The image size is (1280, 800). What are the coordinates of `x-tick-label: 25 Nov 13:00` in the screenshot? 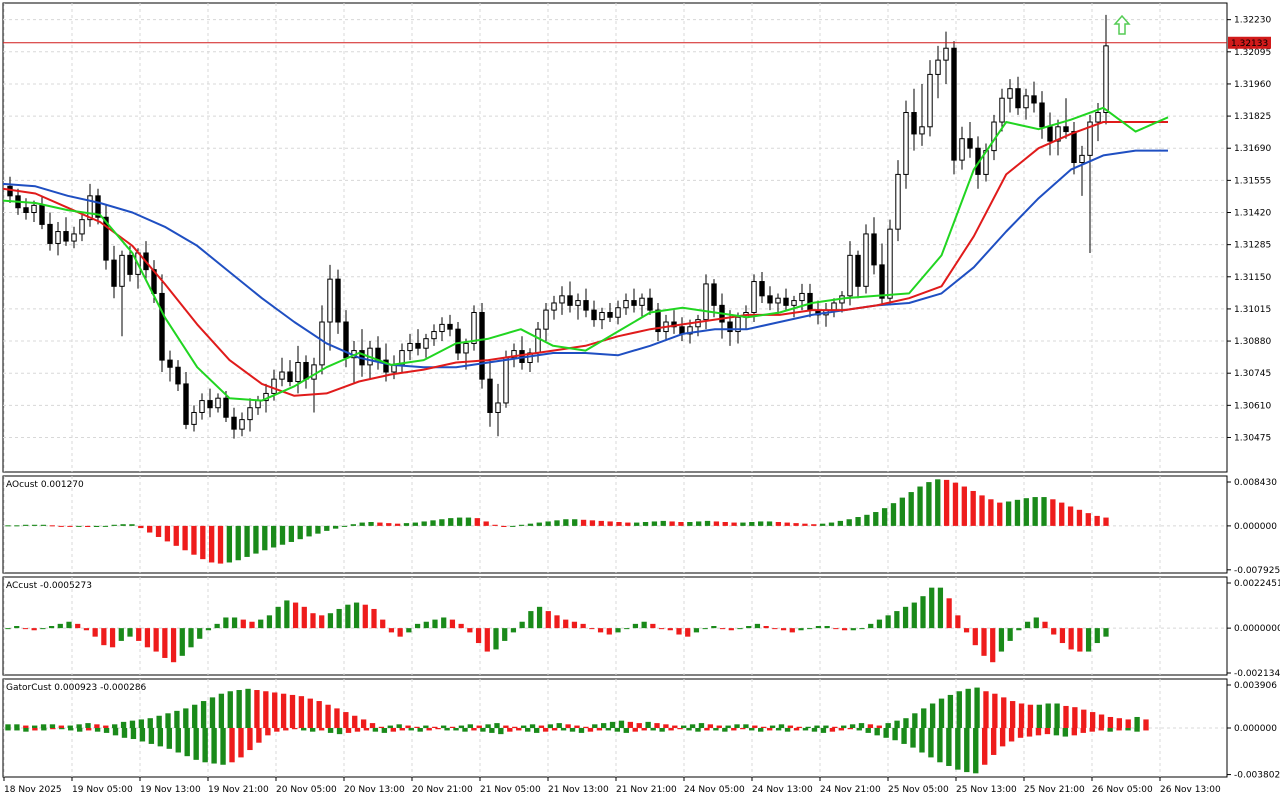 It's located at (986, 790).